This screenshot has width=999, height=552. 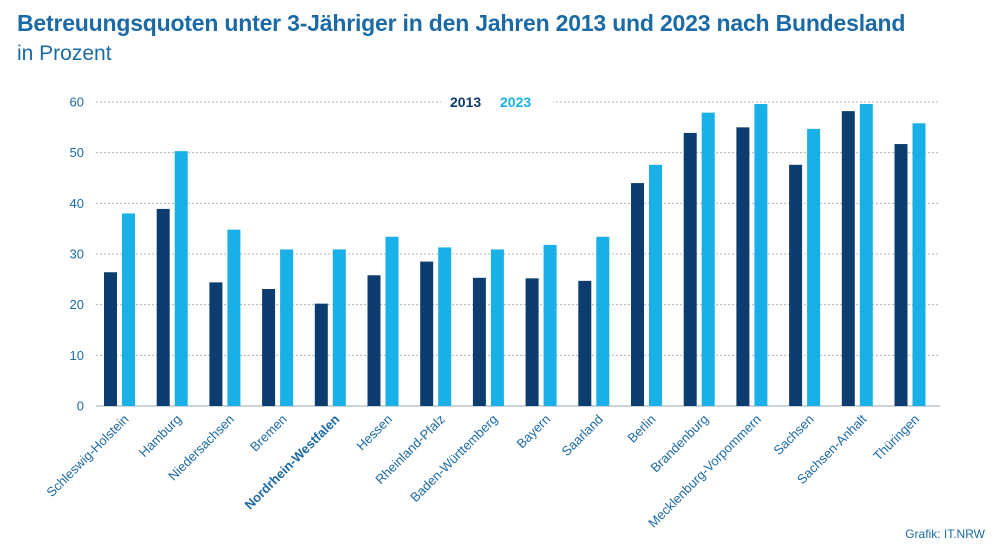 What do you see at coordinates (642, 429) in the screenshot?
I see `x-tick-label: Berlin` at bounding box center [642, 429].